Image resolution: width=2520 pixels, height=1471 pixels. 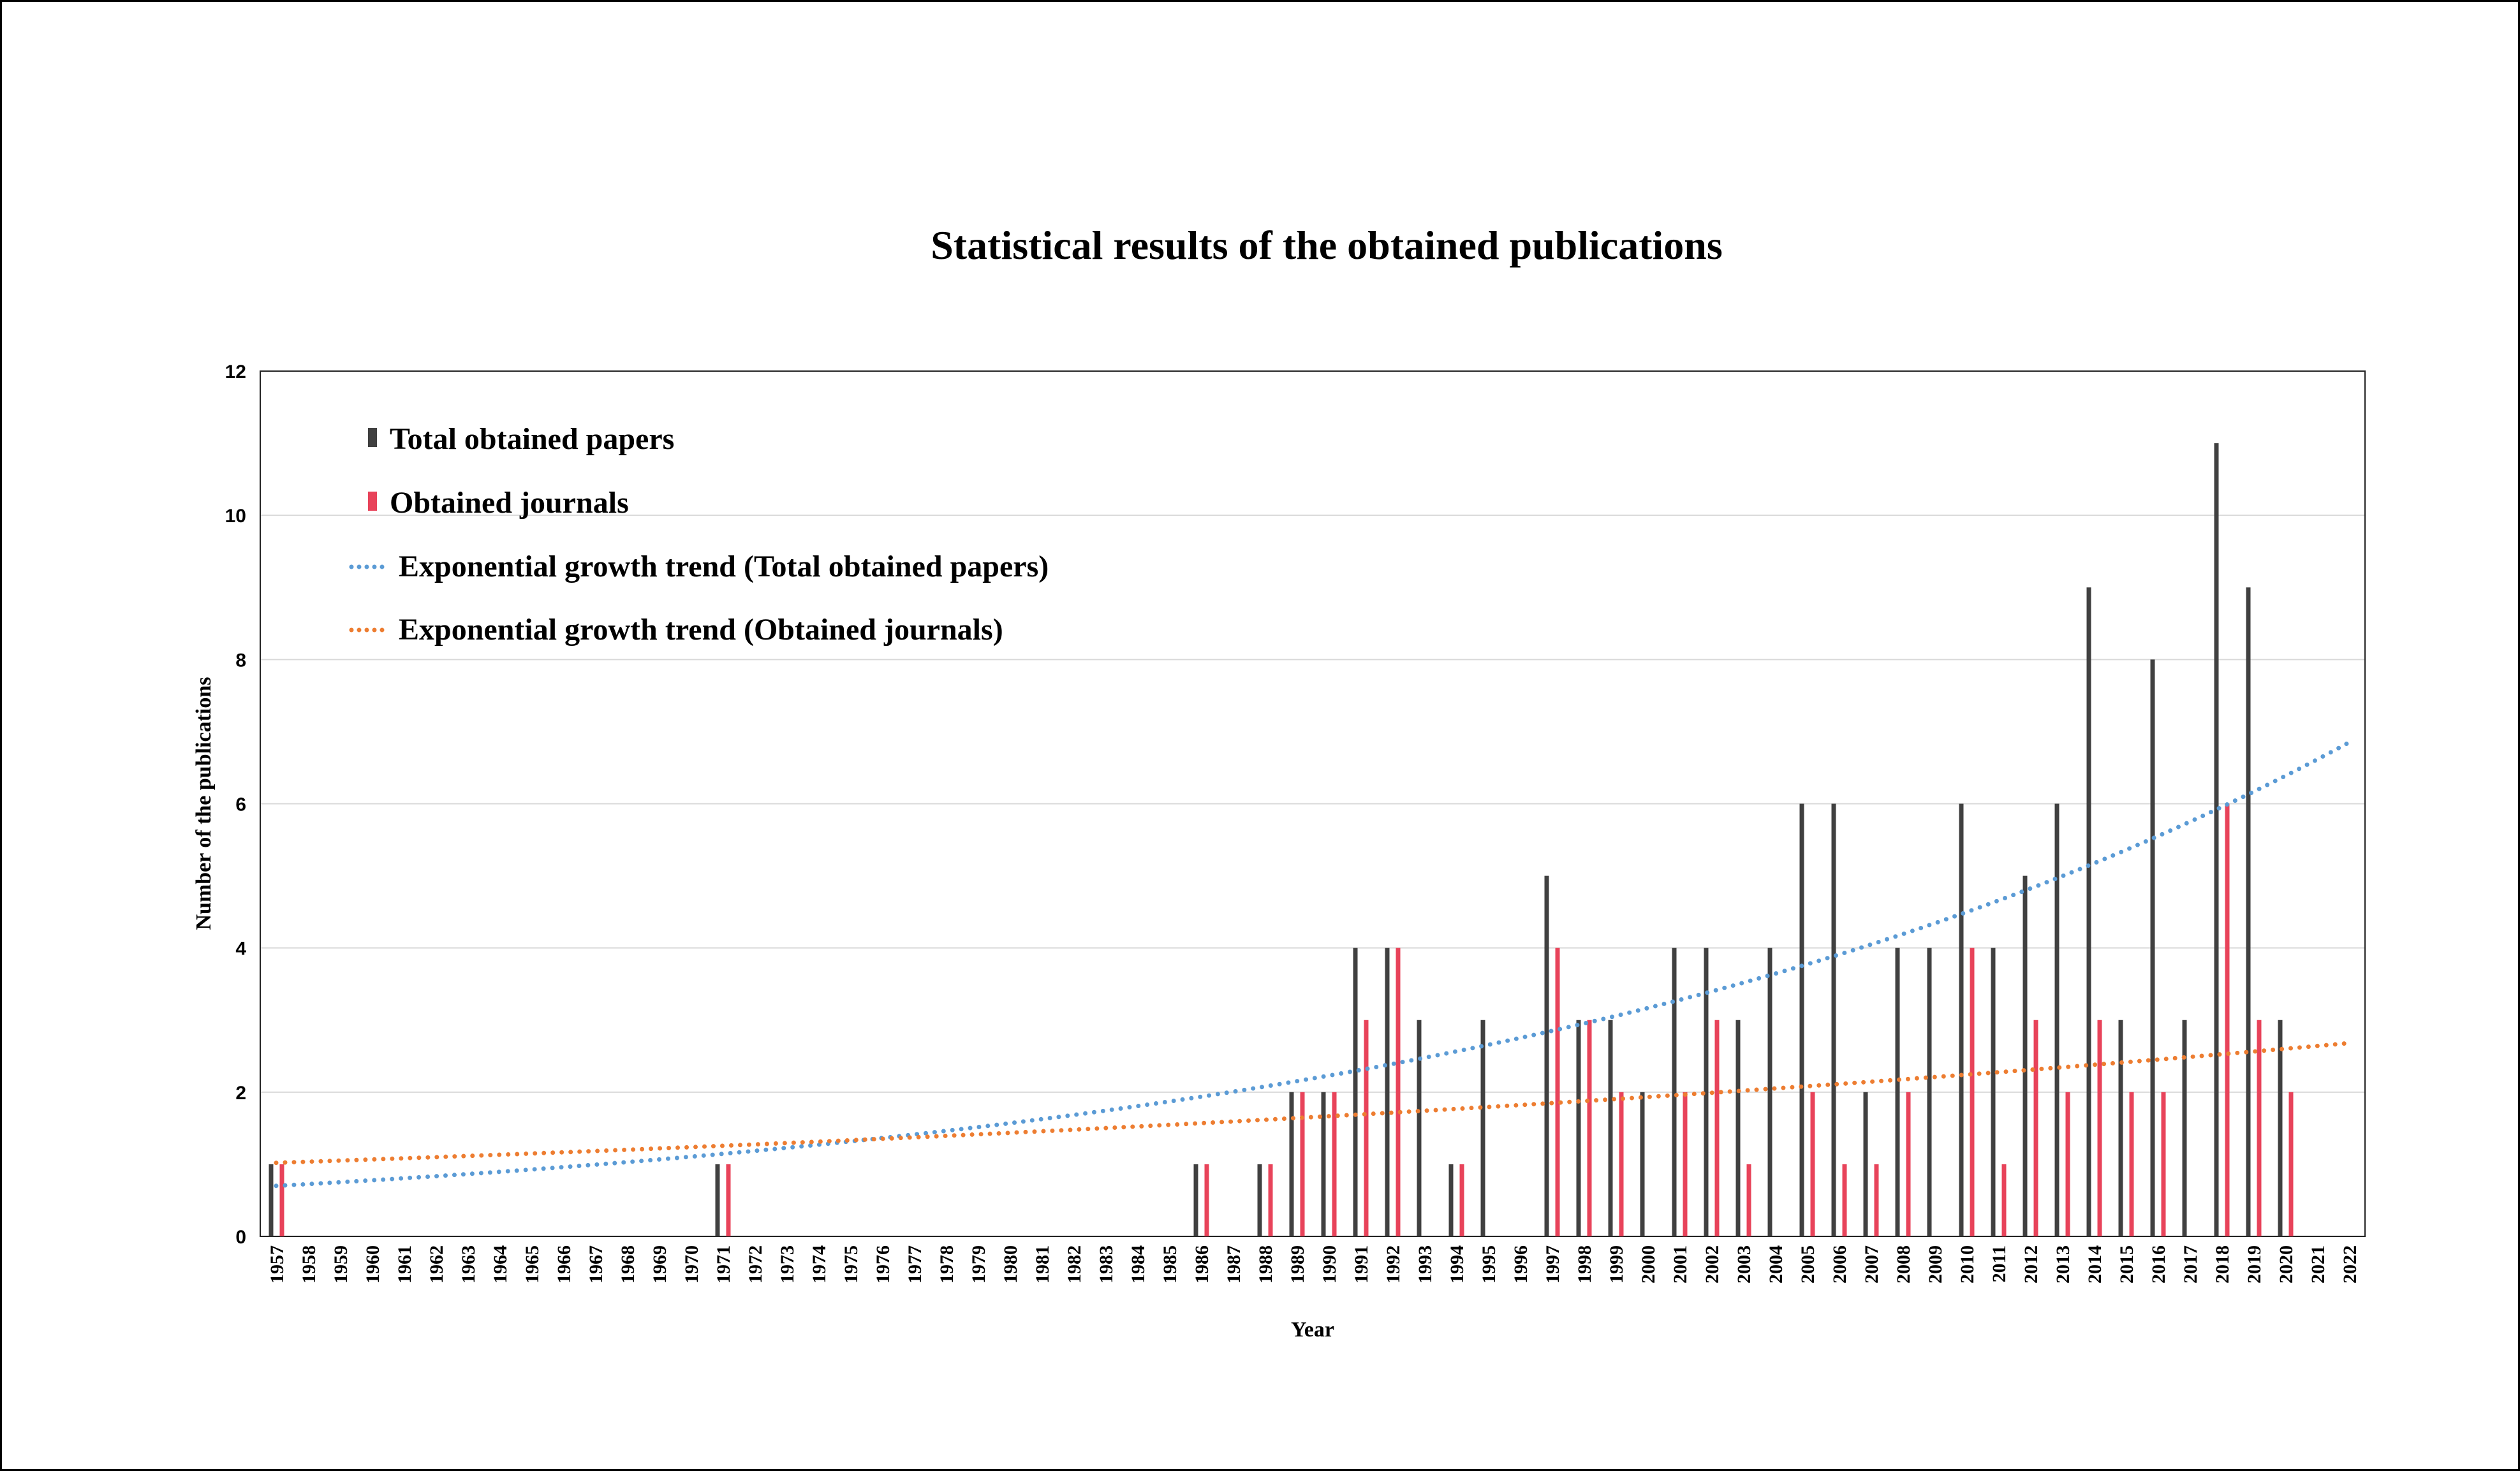 What do you see at coordinates (1233, 1264) in the screenshot?
I see `x-tick-label-1987: 1987` at bounding box center [1233, 1264].